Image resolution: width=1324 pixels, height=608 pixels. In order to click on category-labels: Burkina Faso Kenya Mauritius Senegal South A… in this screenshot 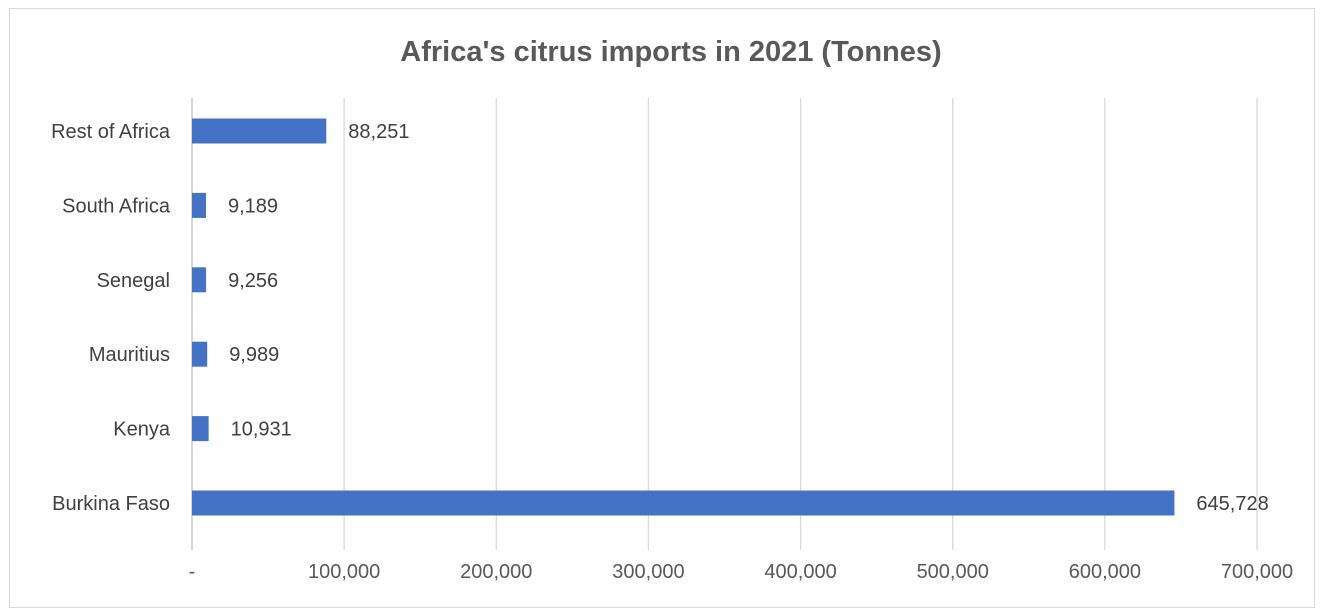, I will do `click(111, 318)`.